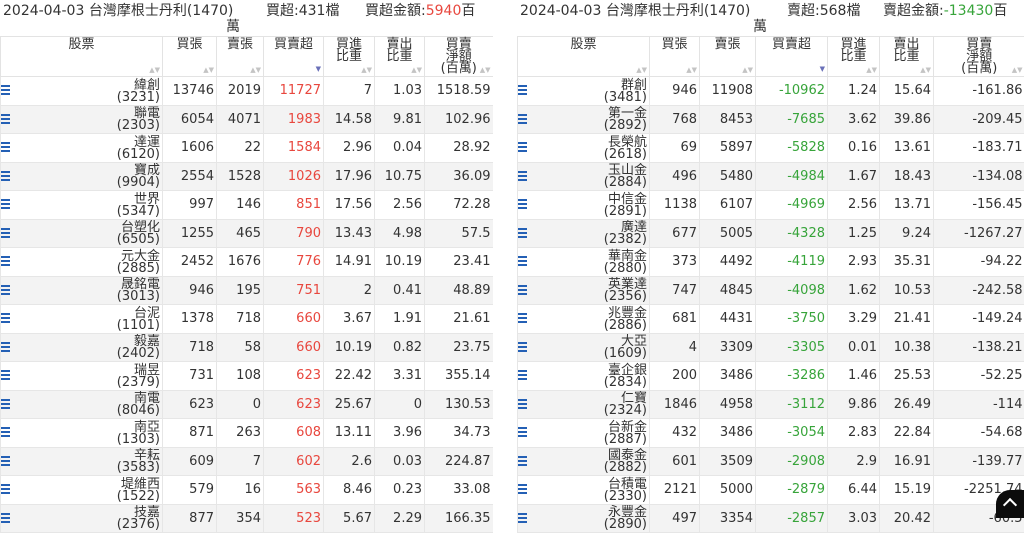 Image resolution: width=1024 pixels, height=533 pixels. I want to click on column-header-sell-ratio: 賣出比重▲▼, so click(400, 57).